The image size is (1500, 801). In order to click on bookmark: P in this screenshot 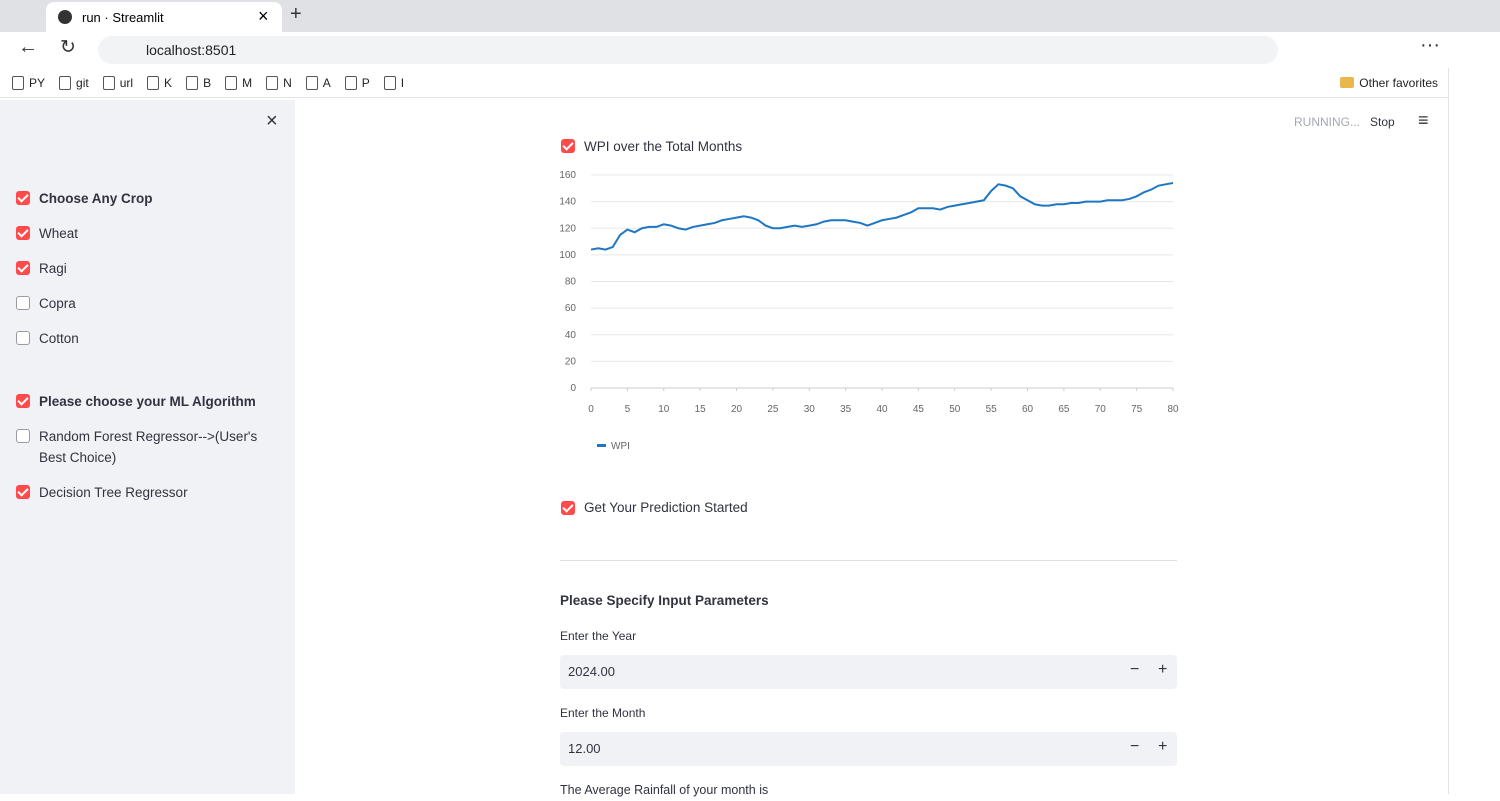, I will do `click(357, 82)`.